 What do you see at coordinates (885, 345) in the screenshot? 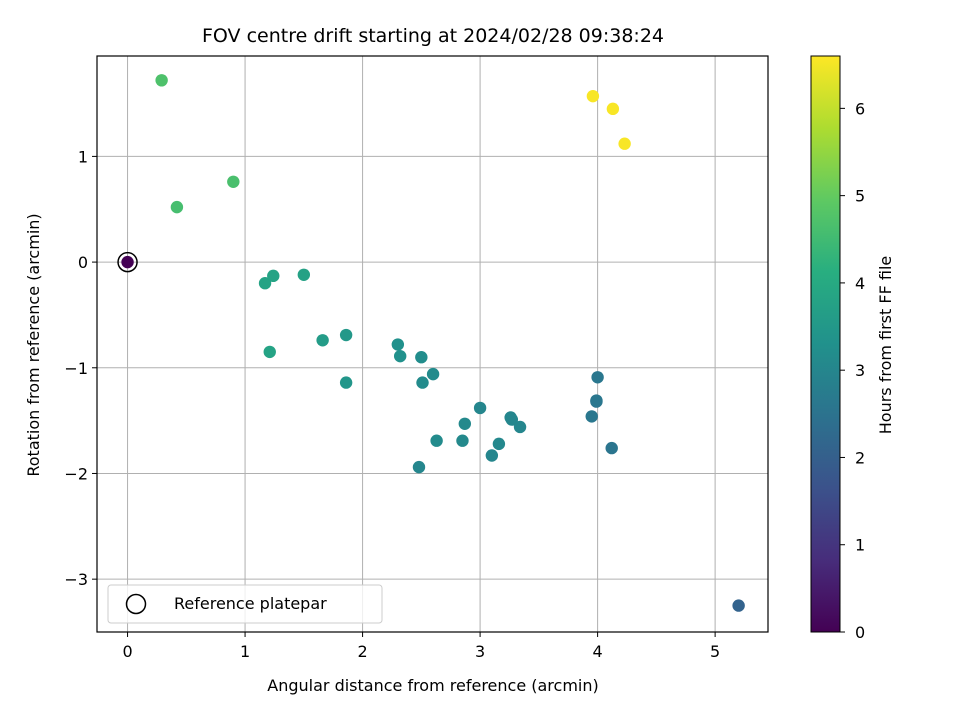
I see `colorbar-label: Hours from first FF file` at bounding box center [885, 345].